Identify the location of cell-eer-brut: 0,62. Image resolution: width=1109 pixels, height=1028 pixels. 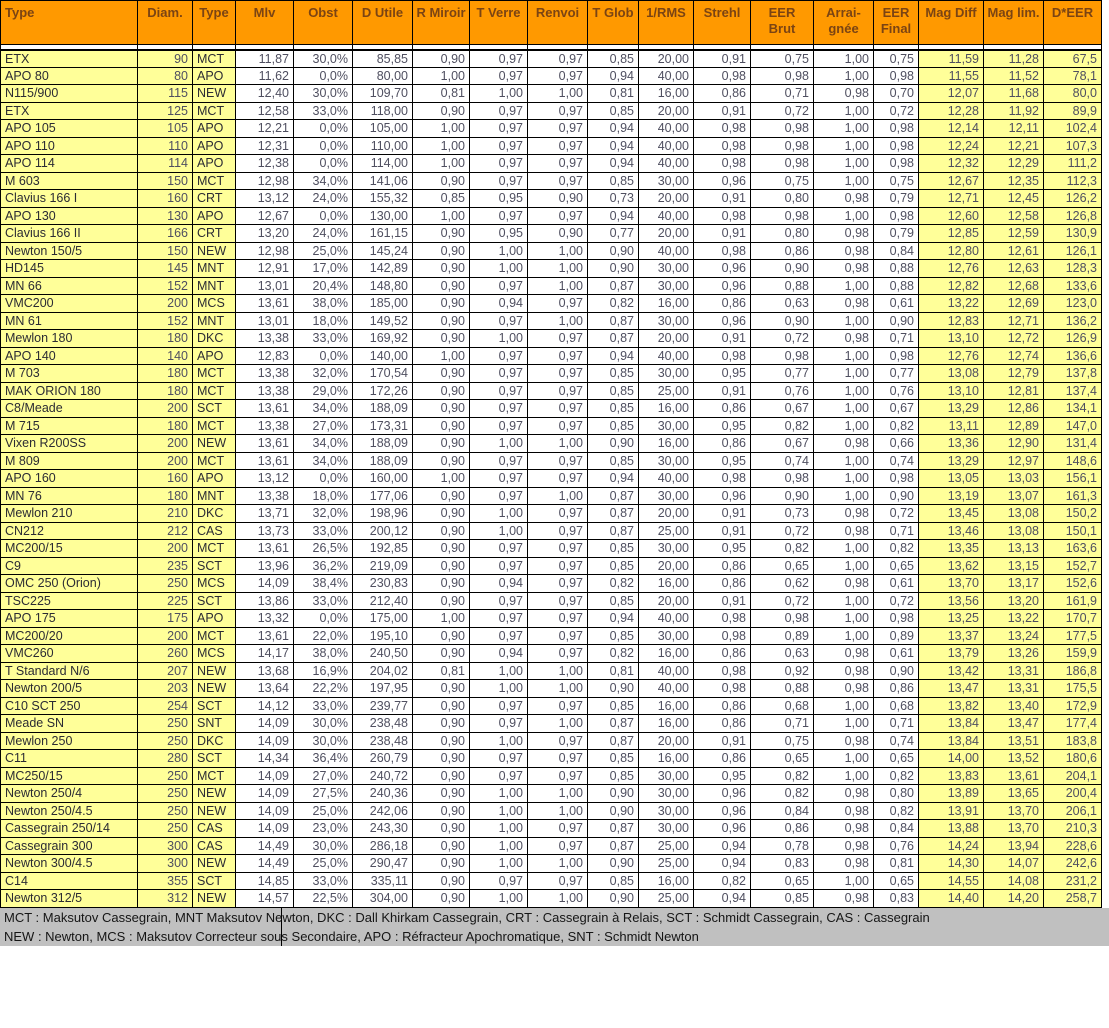
(782, 583).